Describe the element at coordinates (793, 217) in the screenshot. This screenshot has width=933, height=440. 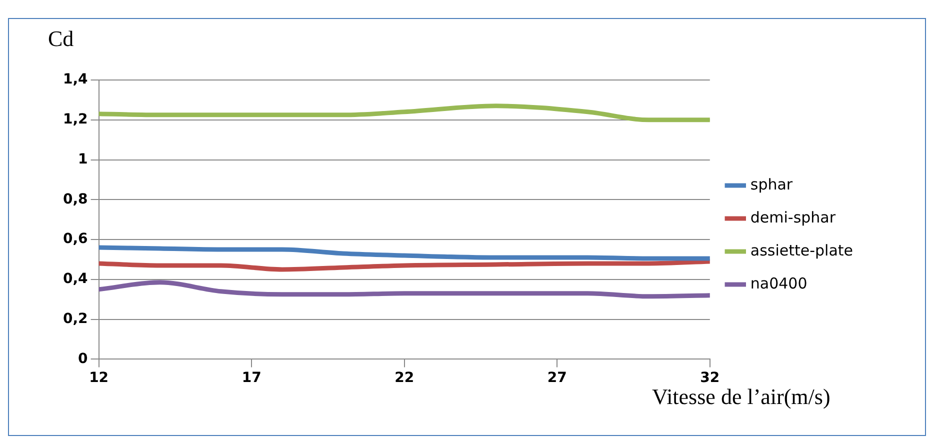
I see `legend-label: demi-sphar` at that location.